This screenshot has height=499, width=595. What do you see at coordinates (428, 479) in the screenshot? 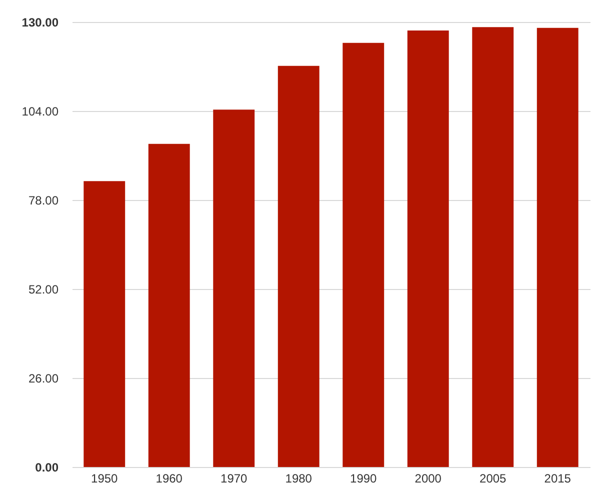
I see `x-tick-label: 2000` at bounding box center [428, 479].